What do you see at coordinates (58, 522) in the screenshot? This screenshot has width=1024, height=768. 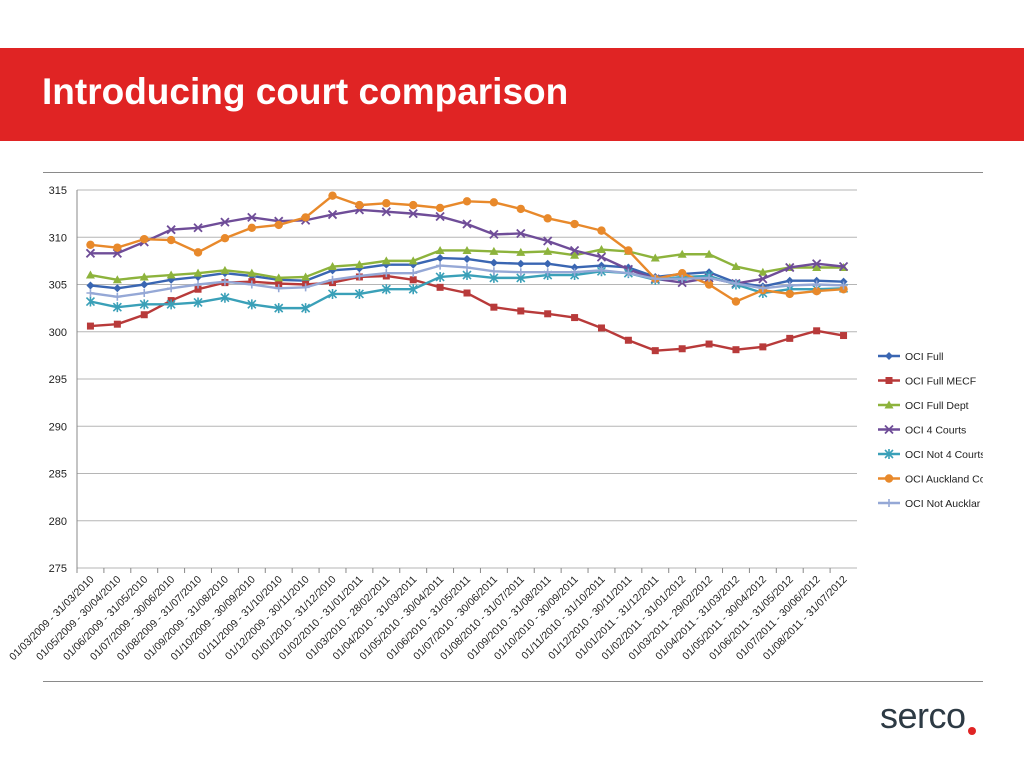 I see `y-tick-label: 280` at bounding box center [58, 522].